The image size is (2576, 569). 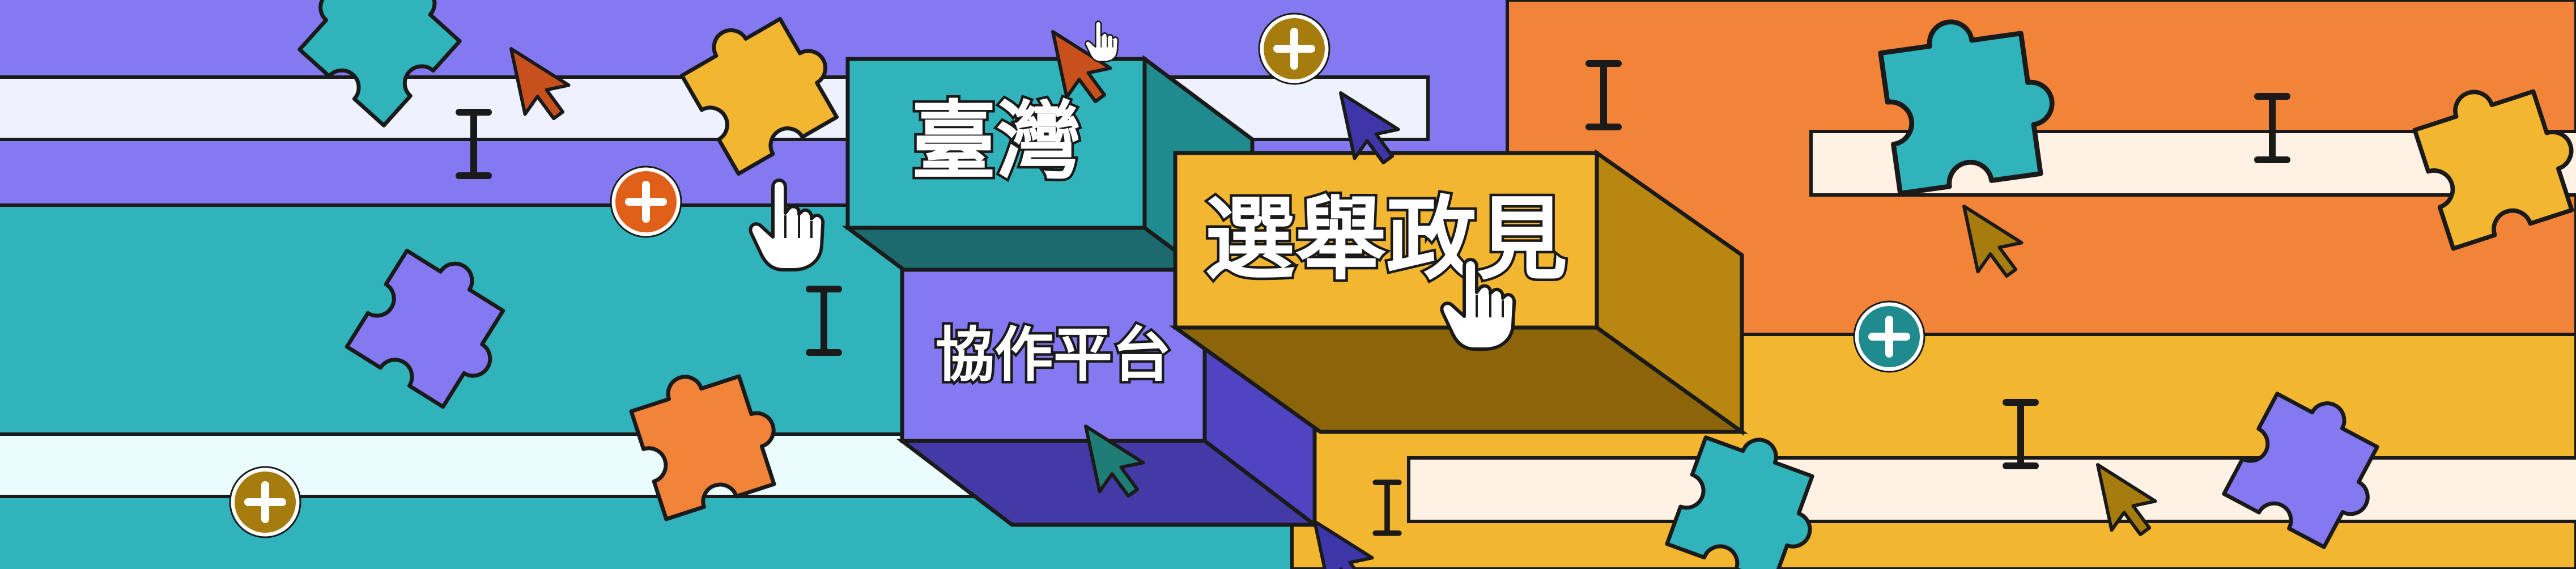 I want to click on cream-stripe, so click(x=1991, y=490).